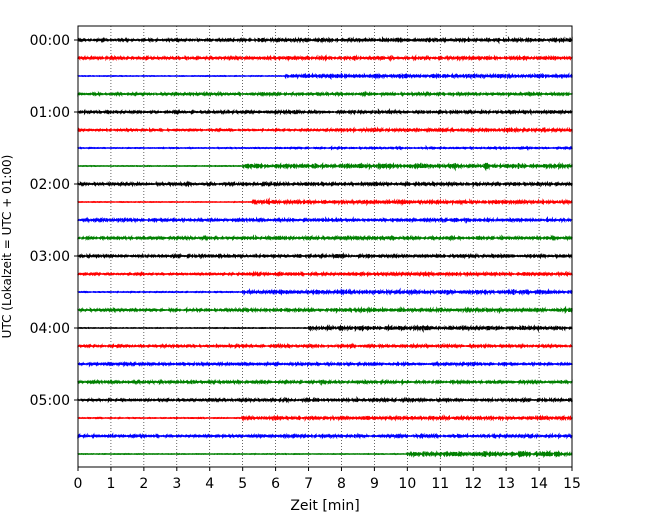 This screenshot has height=520, width=650. What do you see at coordinates (50, 401) in the screenshot?
I see `y-tick-label: 05:00` at bounding box center [50, 401].